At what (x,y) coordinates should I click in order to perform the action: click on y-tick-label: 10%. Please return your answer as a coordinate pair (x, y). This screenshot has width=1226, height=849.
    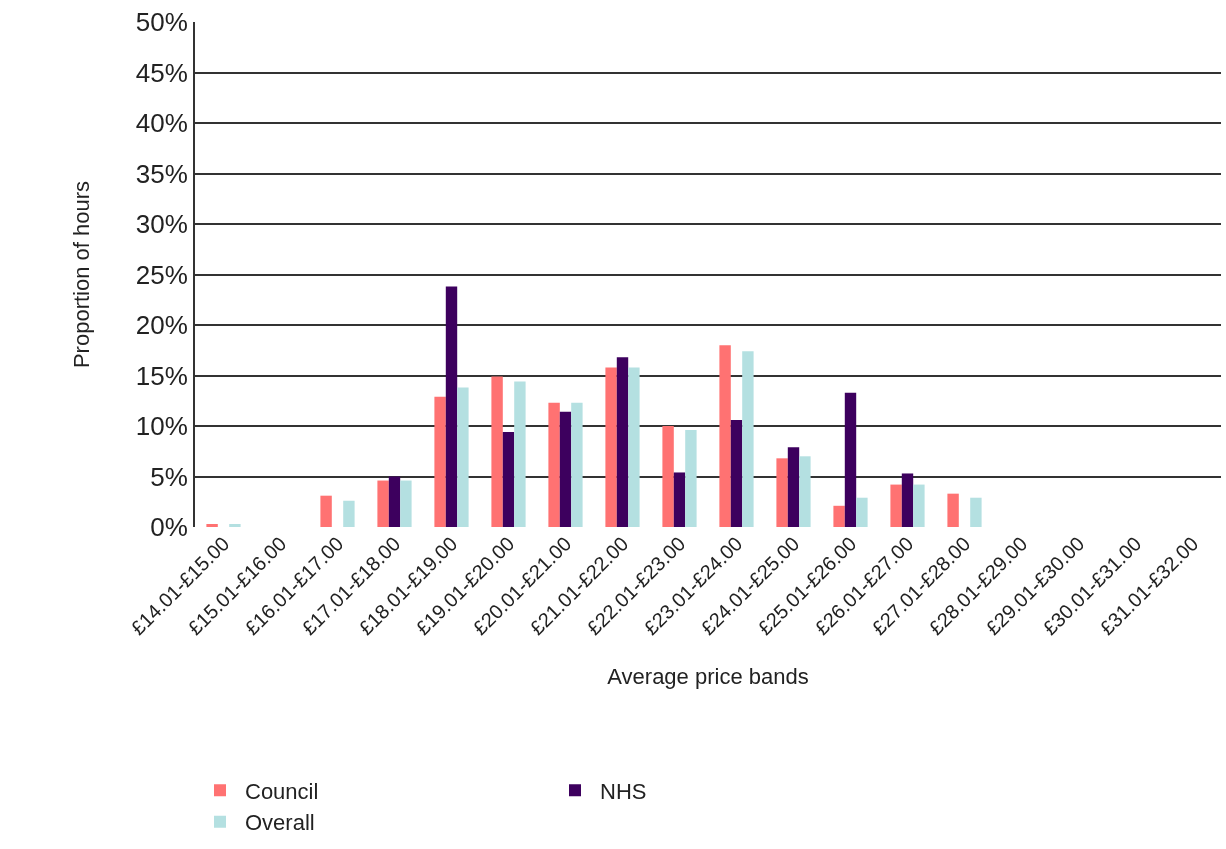
    Looking at the image, I should click on (161, 426).